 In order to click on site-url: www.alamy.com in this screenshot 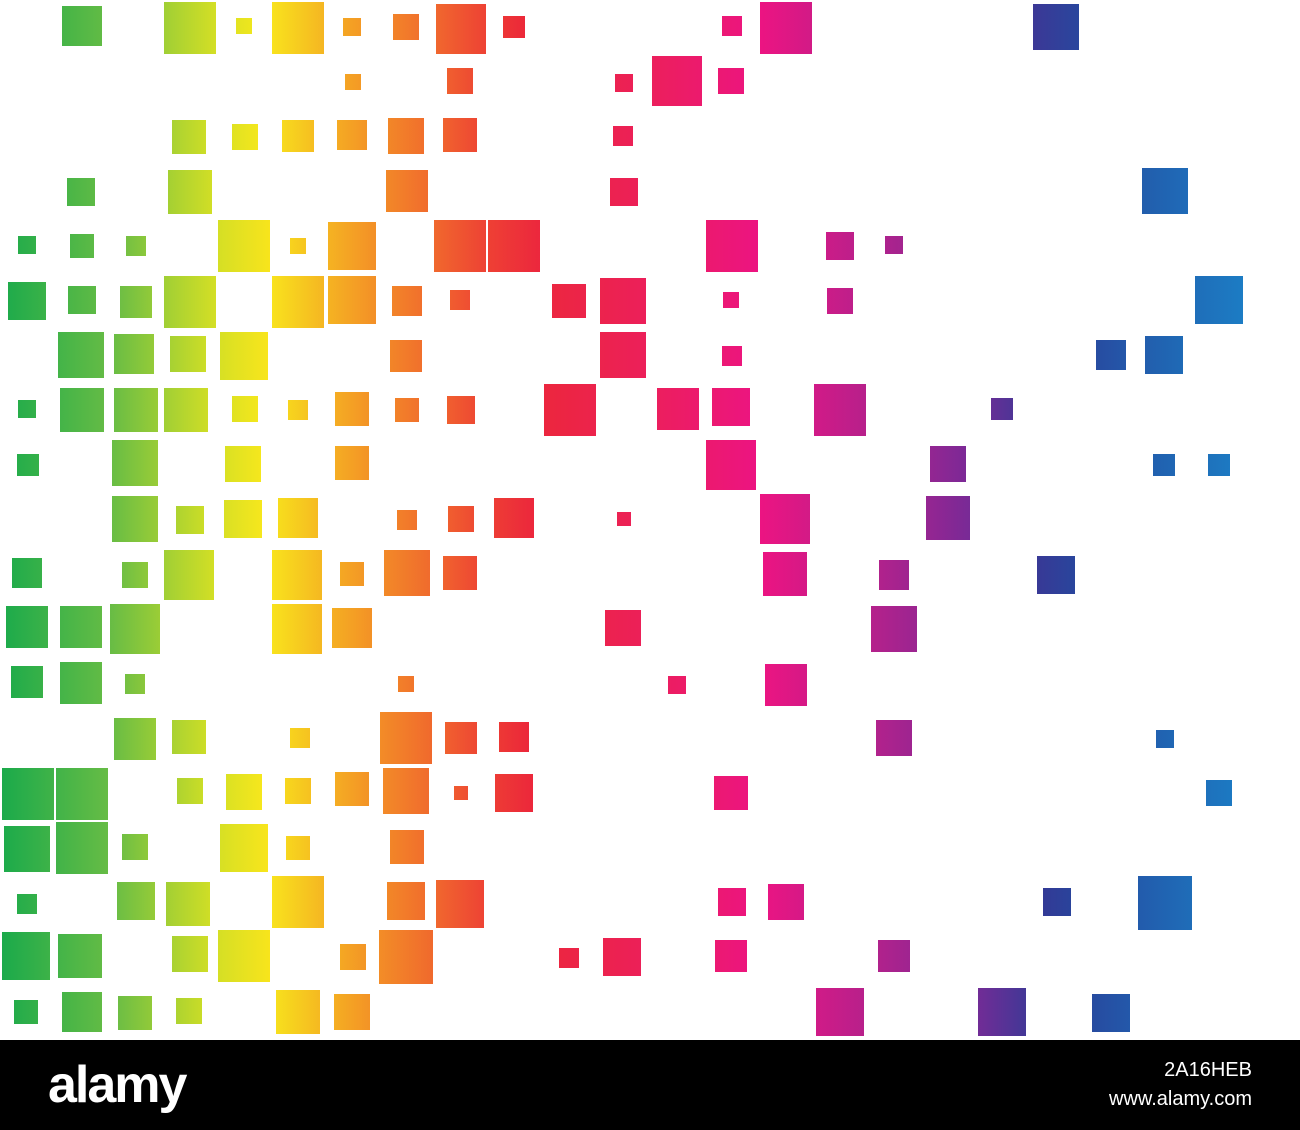, I will do `click(1180, 1099)`.